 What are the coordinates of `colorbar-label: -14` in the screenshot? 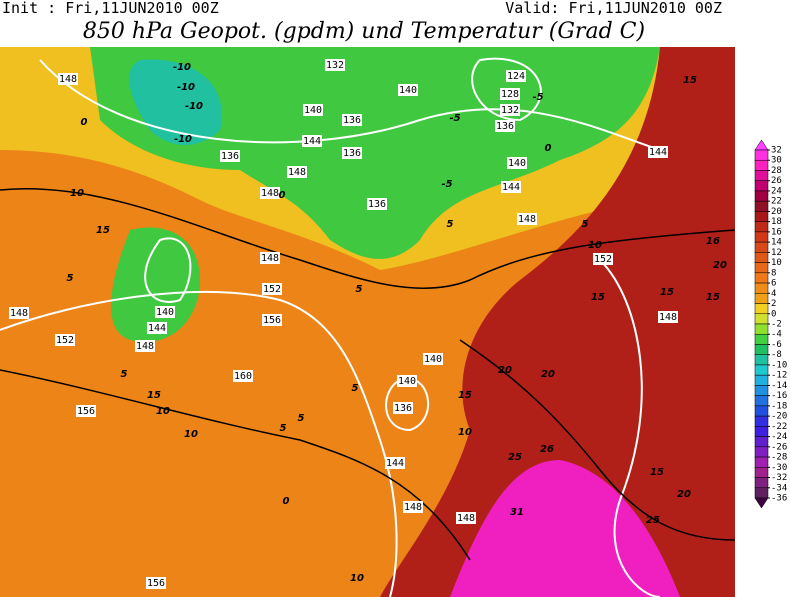 It's located at (779, 386).